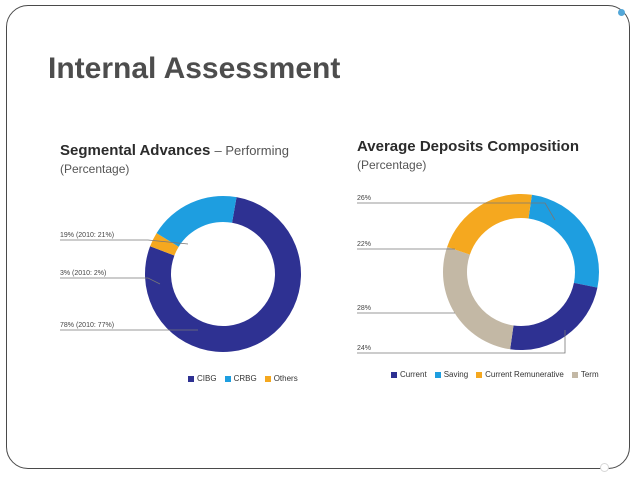  Describe the element at coordinates (456, 374) in the screenshot. I see `legend-label: Saving` at that location.